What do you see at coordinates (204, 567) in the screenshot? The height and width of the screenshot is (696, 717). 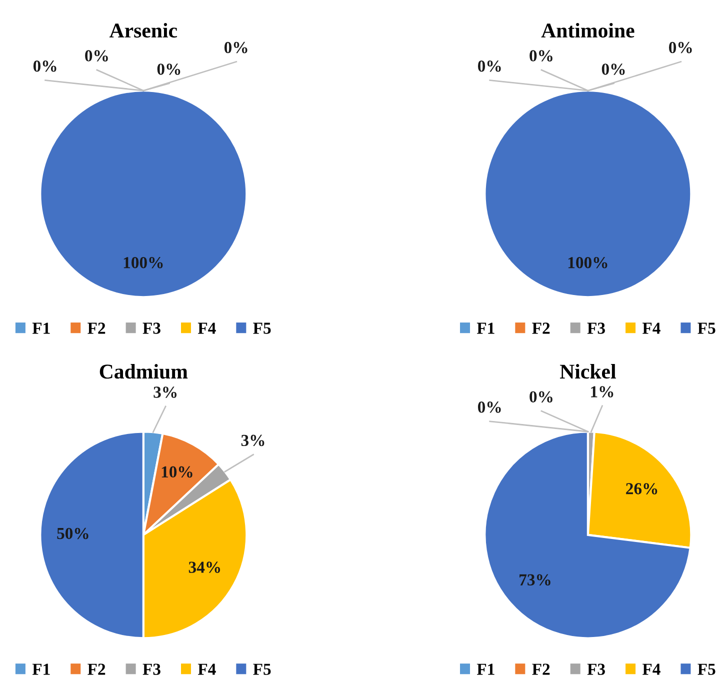 I see `data-label: 34%` at bounding box center [204, 567].